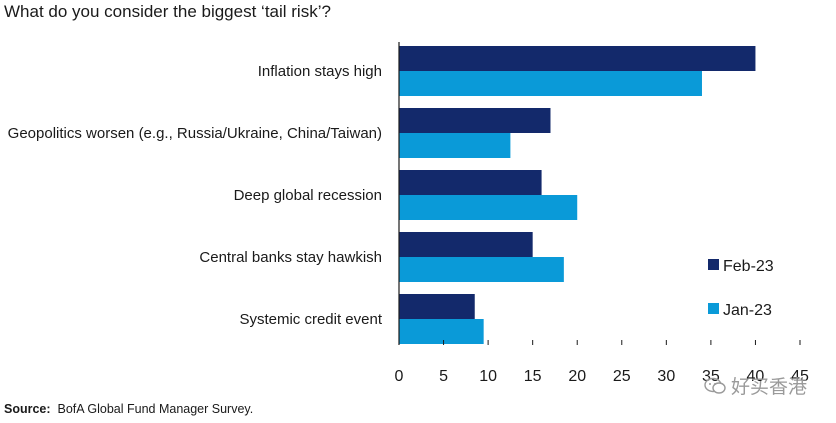 This screenshot has height=423, width=836. I want to click on x-tick-label: 40, so click(756, 376).